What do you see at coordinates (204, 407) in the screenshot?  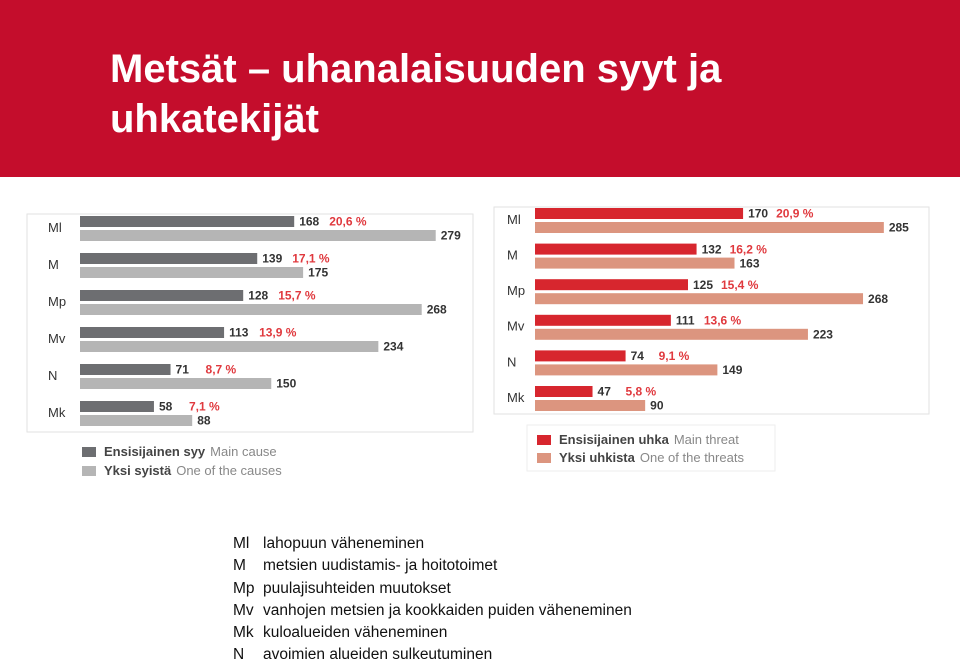 I see `share-label: 7,1 %` at bounding box center [204, 407].